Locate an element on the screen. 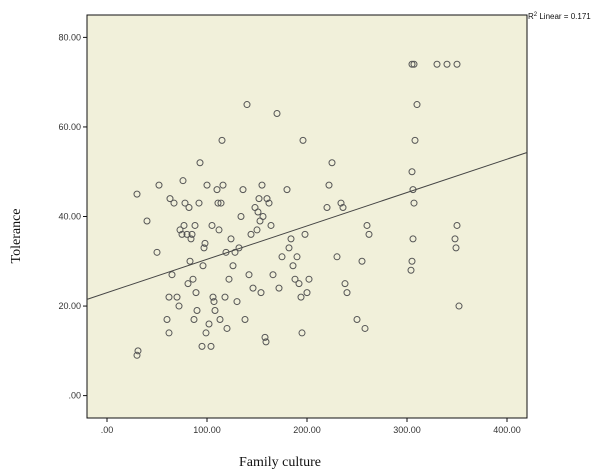 The height and width of the screenshot is (475, 606). y-tick-label: 80.00 is located at coordinates (69, 37).